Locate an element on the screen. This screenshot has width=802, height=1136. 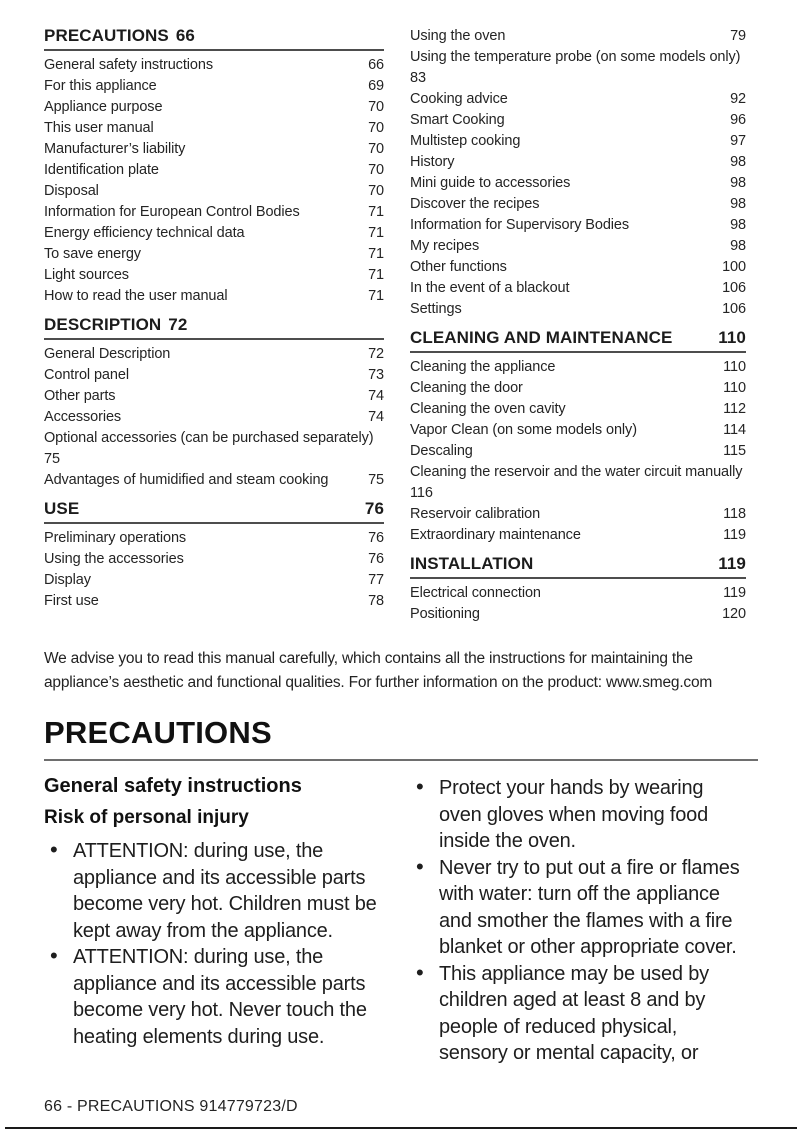
toc-entry-label: General safety instructions is located at coordinates (128, 65).